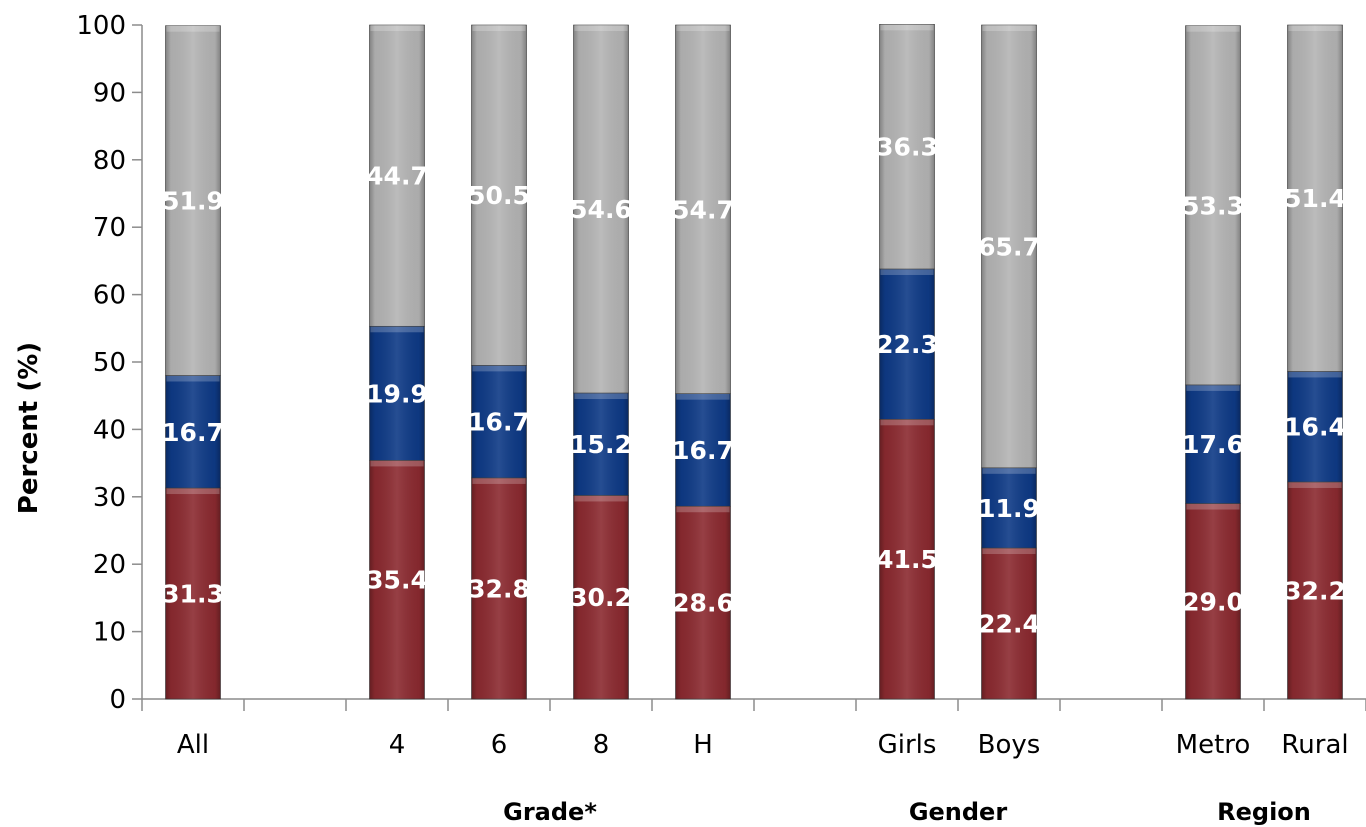 Image resolution: width=1366 pixels, height=827 pixels. I want to click on data-label: 28.6, so click(703, 603).